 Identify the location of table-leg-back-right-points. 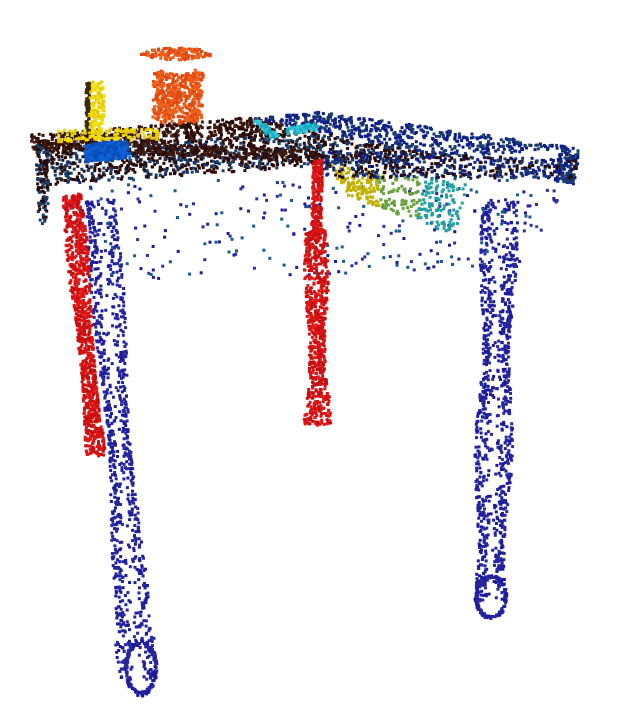
(496, 409).